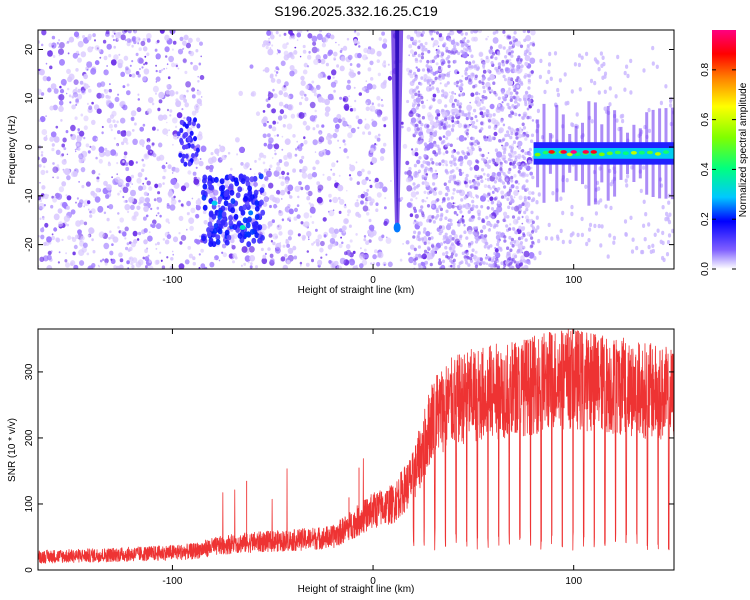 Image resolution: width=750 pixels, height=600 pixels. Describe the element at coordinates (12, 450) in the screenshot. I see `snr-y-label: SNR (10 * v/v)` at that location.